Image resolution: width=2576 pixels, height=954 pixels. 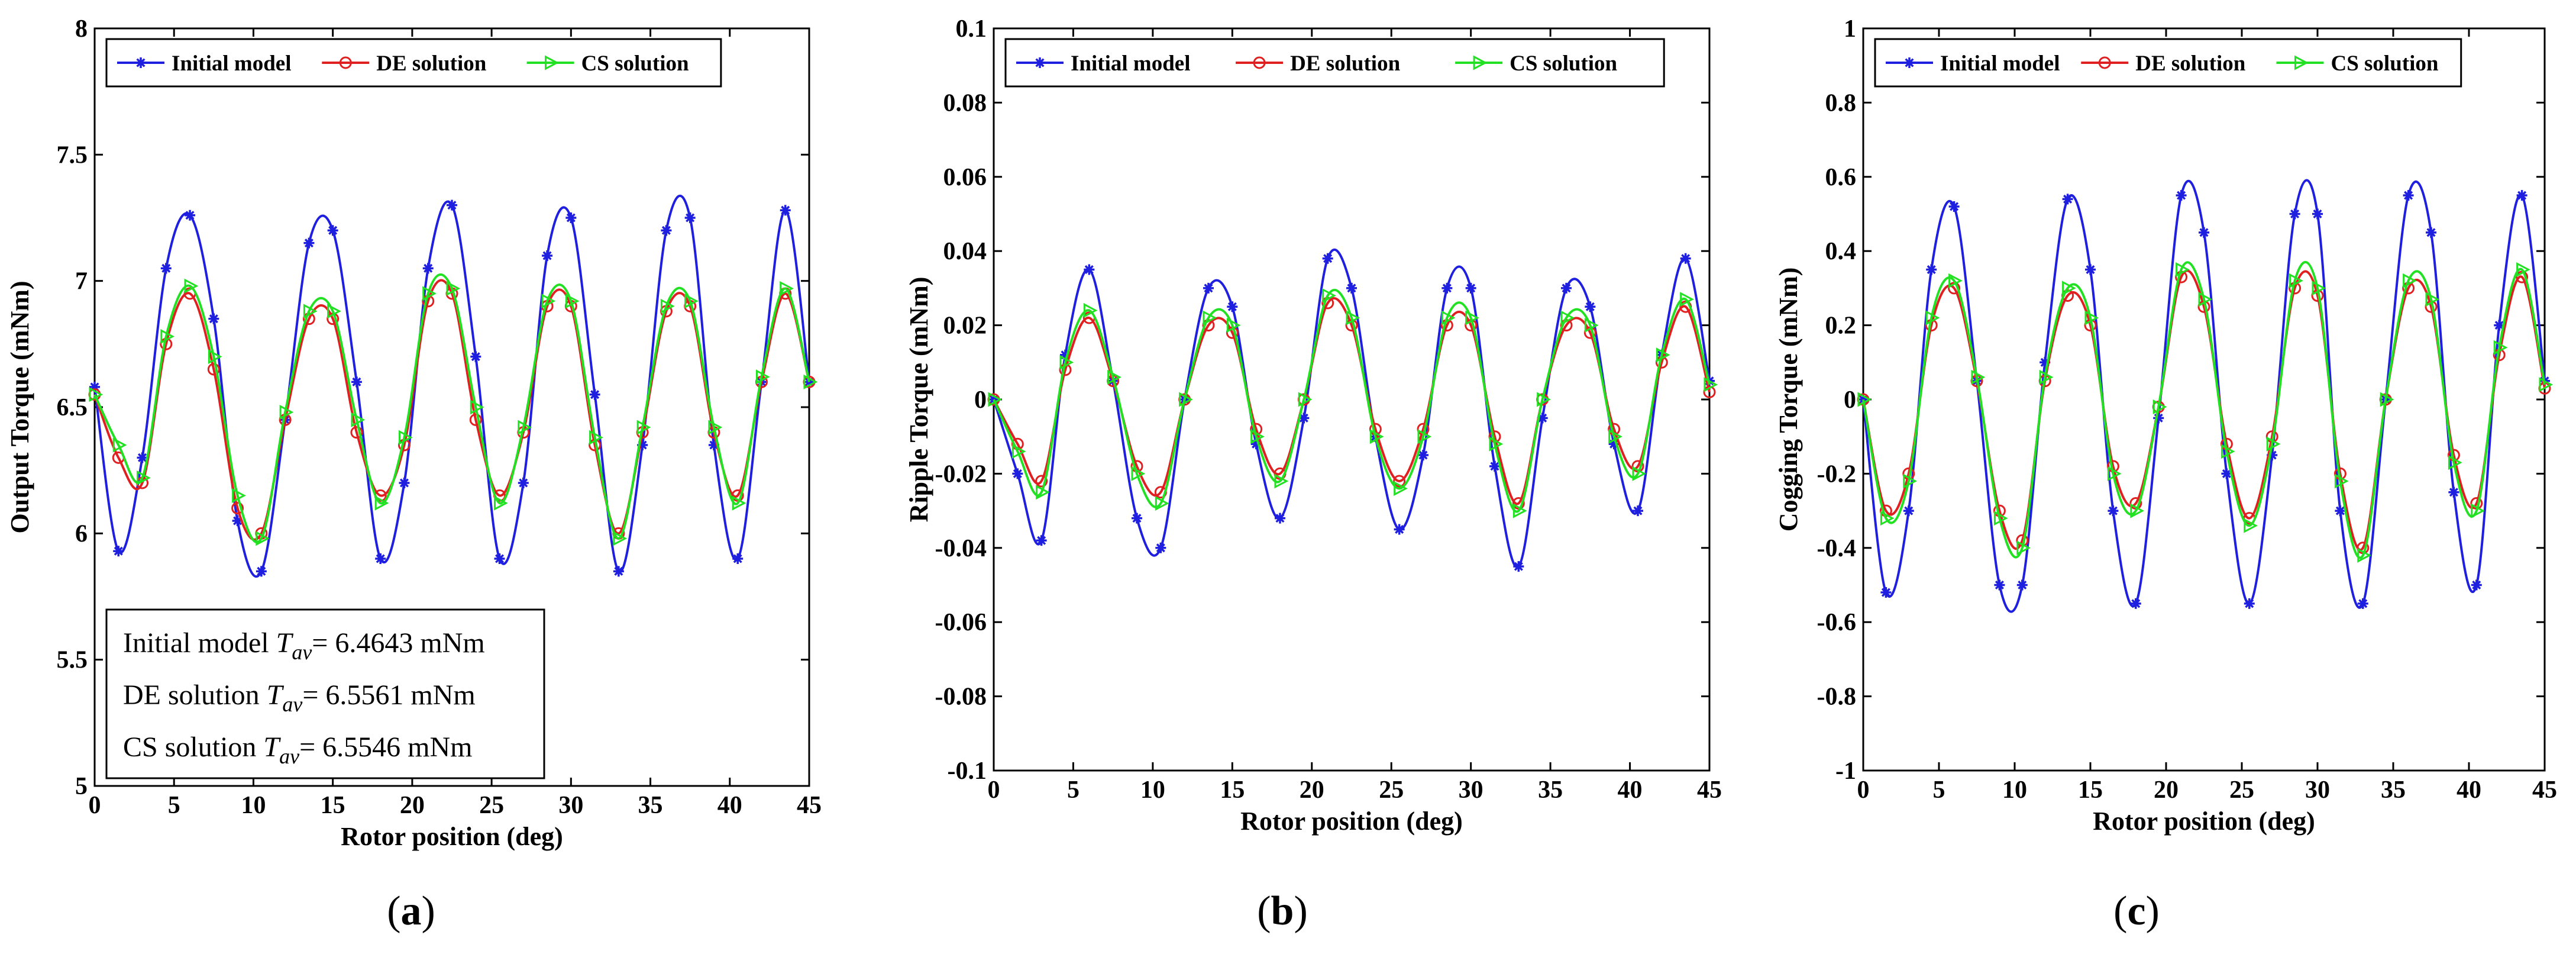 What do you see at coordinates (1837, 697) in the screenshot?
I see `y-tick-label: -0.8` at bounding box center [1837, 697].